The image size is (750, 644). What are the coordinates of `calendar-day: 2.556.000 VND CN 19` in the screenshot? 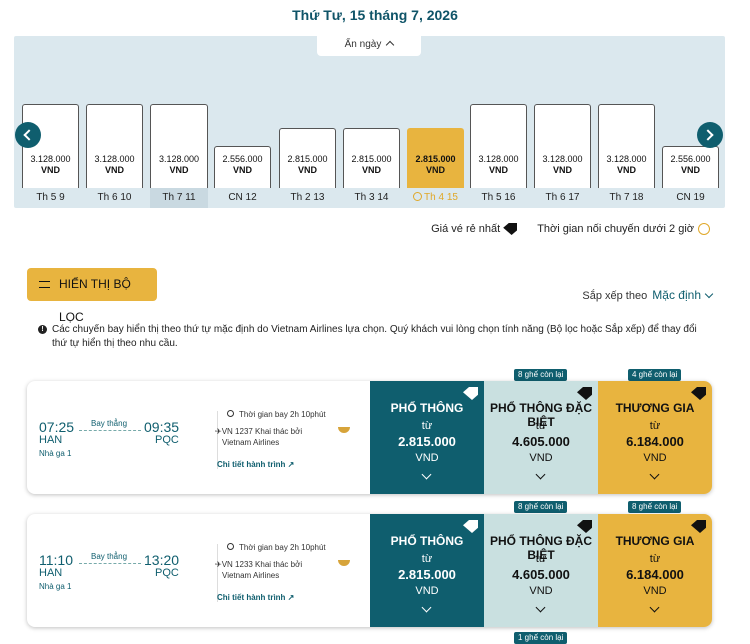 It's located at (690, 122).